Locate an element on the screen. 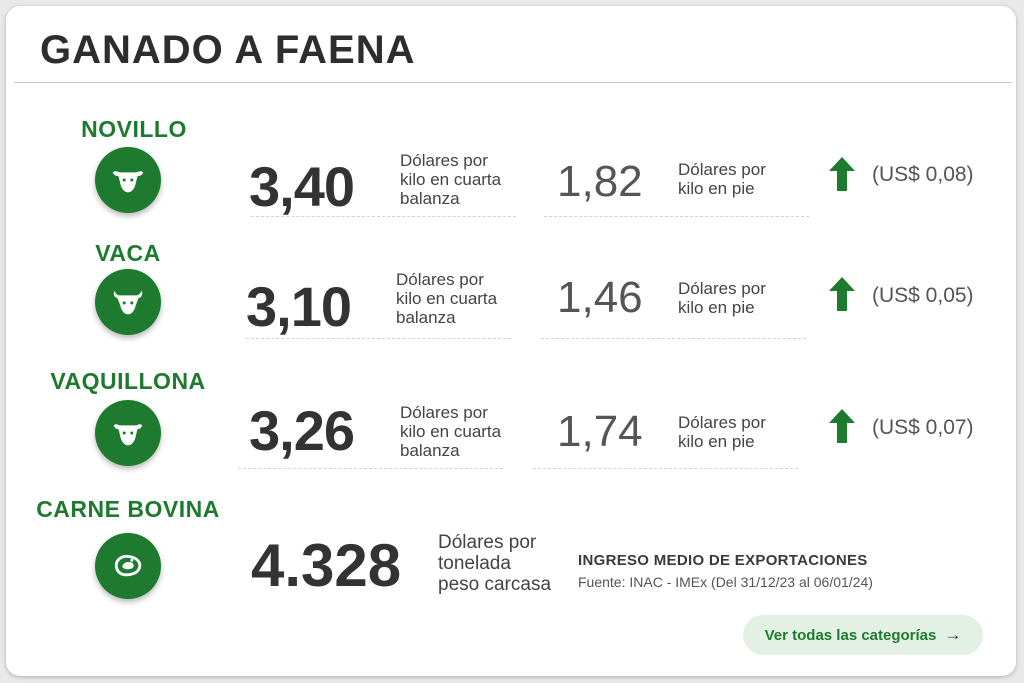  vaca-carcass-unit: Dólares por kilo en cuarta balanza is located at coordinates (447, 298).